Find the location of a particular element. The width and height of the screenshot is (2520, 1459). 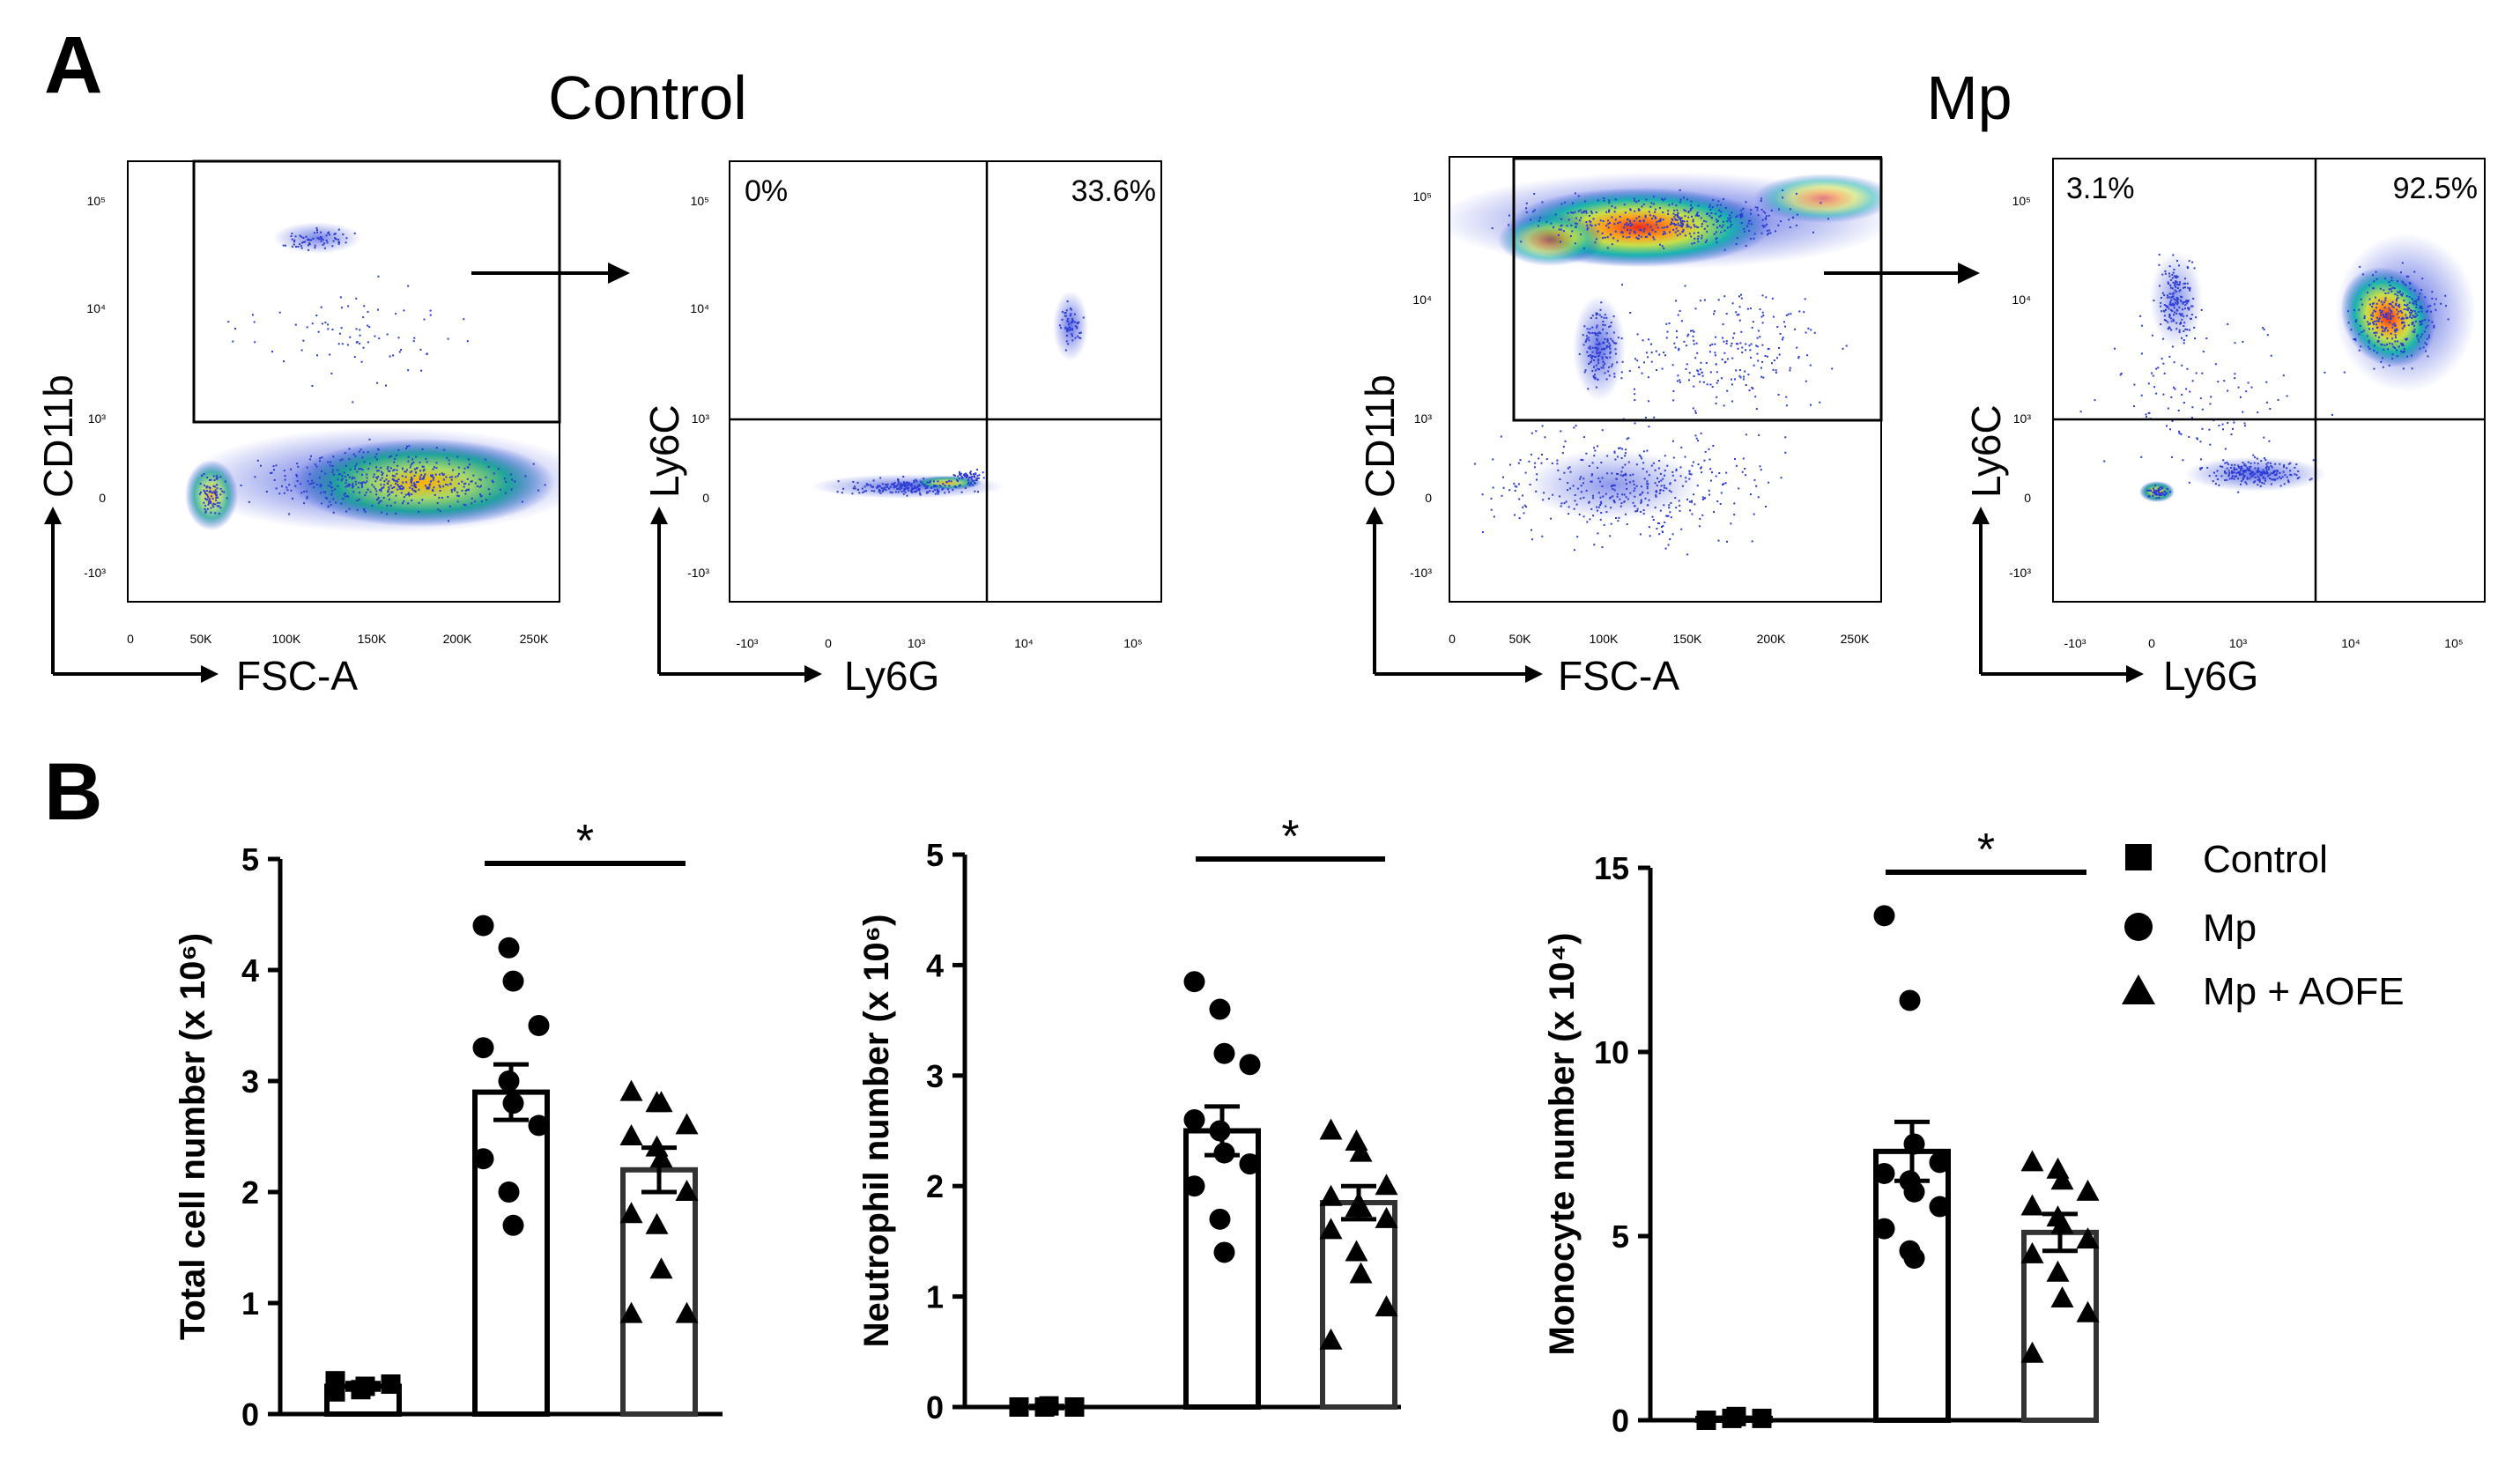

data-point-triangle is located at coordinates (687, 1191).